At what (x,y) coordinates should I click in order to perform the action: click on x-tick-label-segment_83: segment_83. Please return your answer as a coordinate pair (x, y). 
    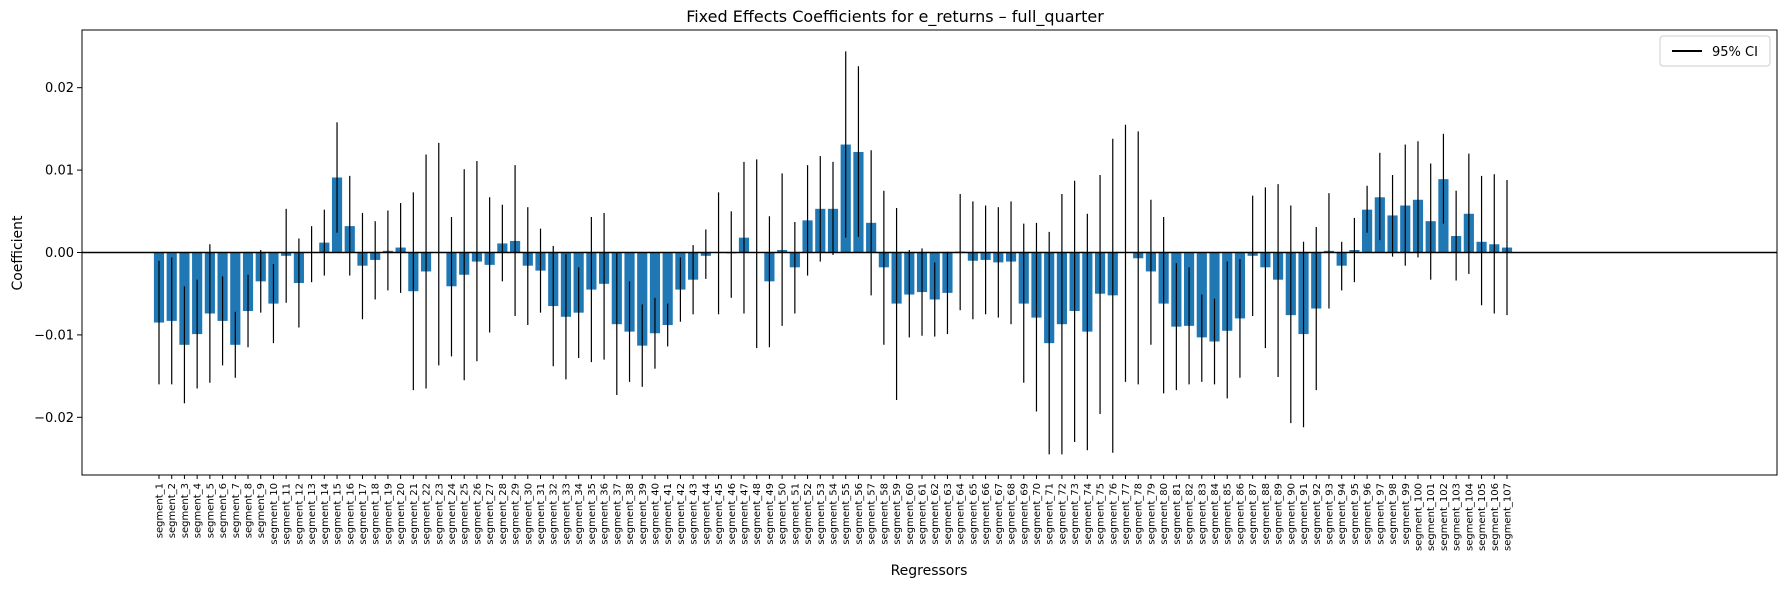
    Looking at the image, I should click on (1202, 514).